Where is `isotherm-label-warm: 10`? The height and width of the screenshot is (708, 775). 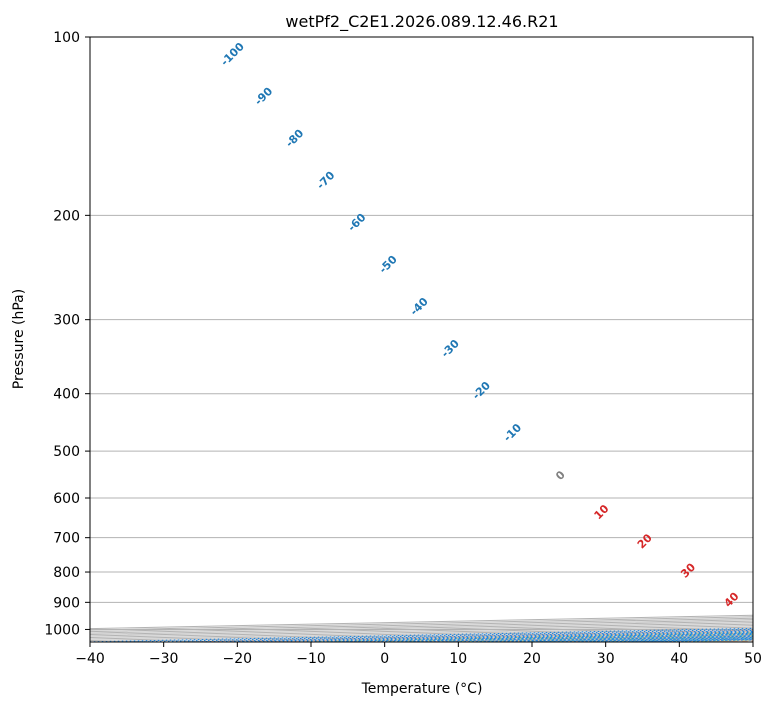
isotherm-label-warm: 10 is located at coordinates (602, 512).